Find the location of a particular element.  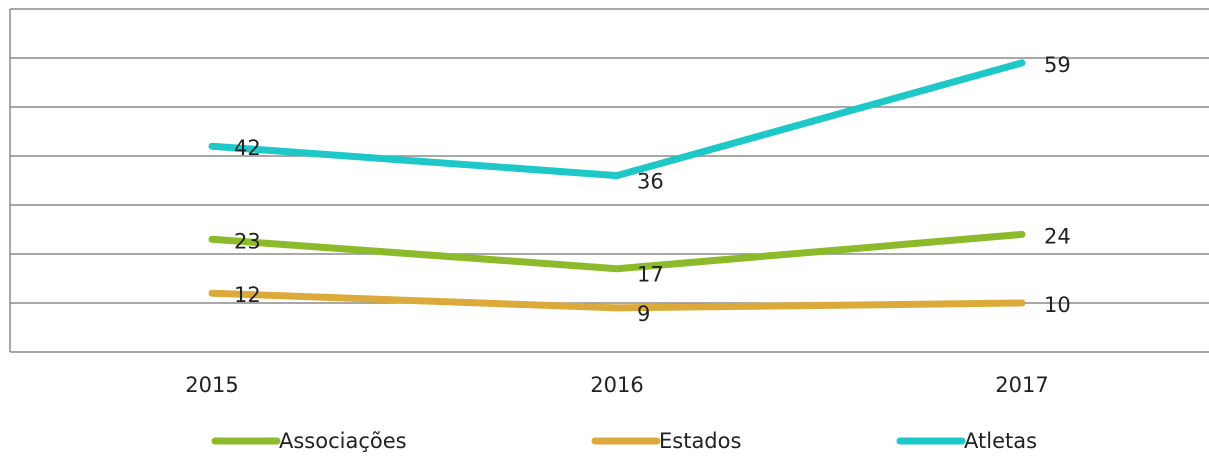

data-label: 36 is located at coordinates (650, 182).